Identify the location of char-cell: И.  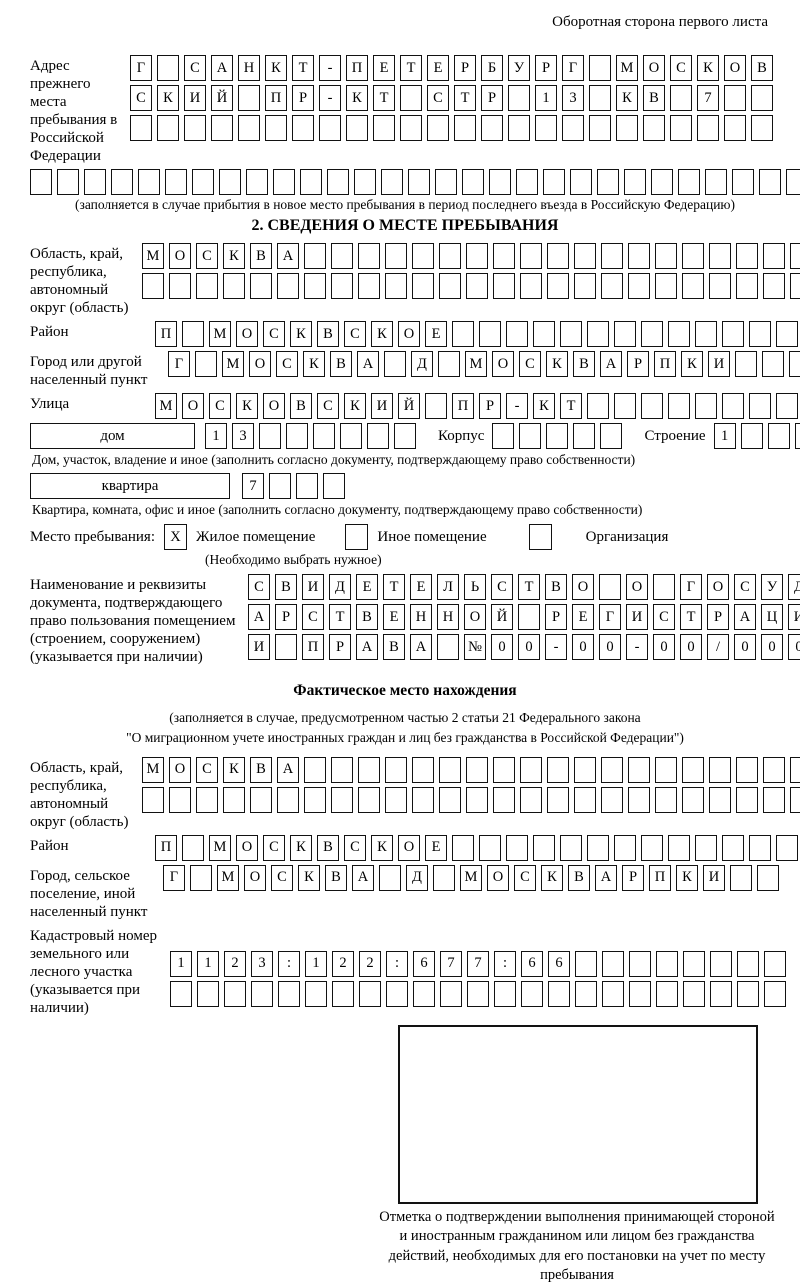
(382, 406).